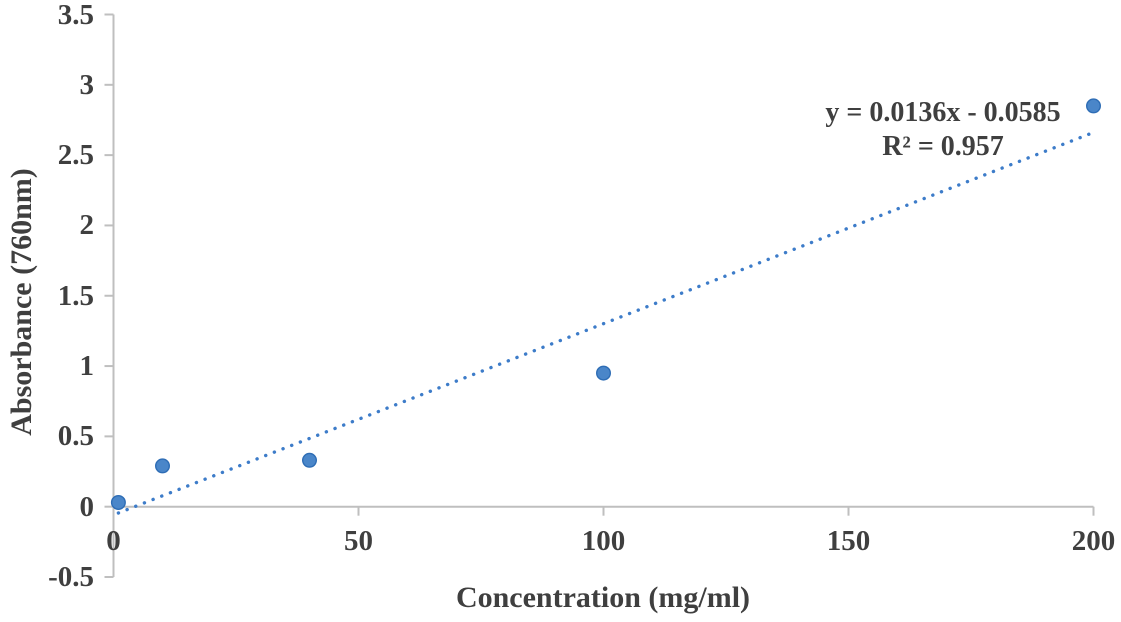 The width and height of the screenshot is (1121, 622). Describe the element at coordinates (358, 540) in the screenshot. I see `x-tick-label: 50` at that location.